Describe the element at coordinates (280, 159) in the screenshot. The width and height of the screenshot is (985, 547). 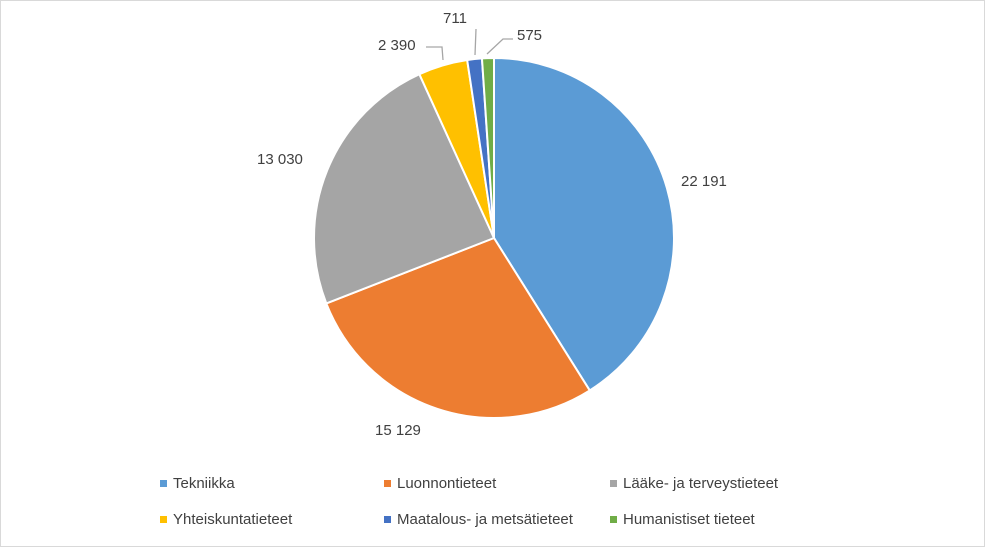
I see `data-label-laake: 13 030` at that location.